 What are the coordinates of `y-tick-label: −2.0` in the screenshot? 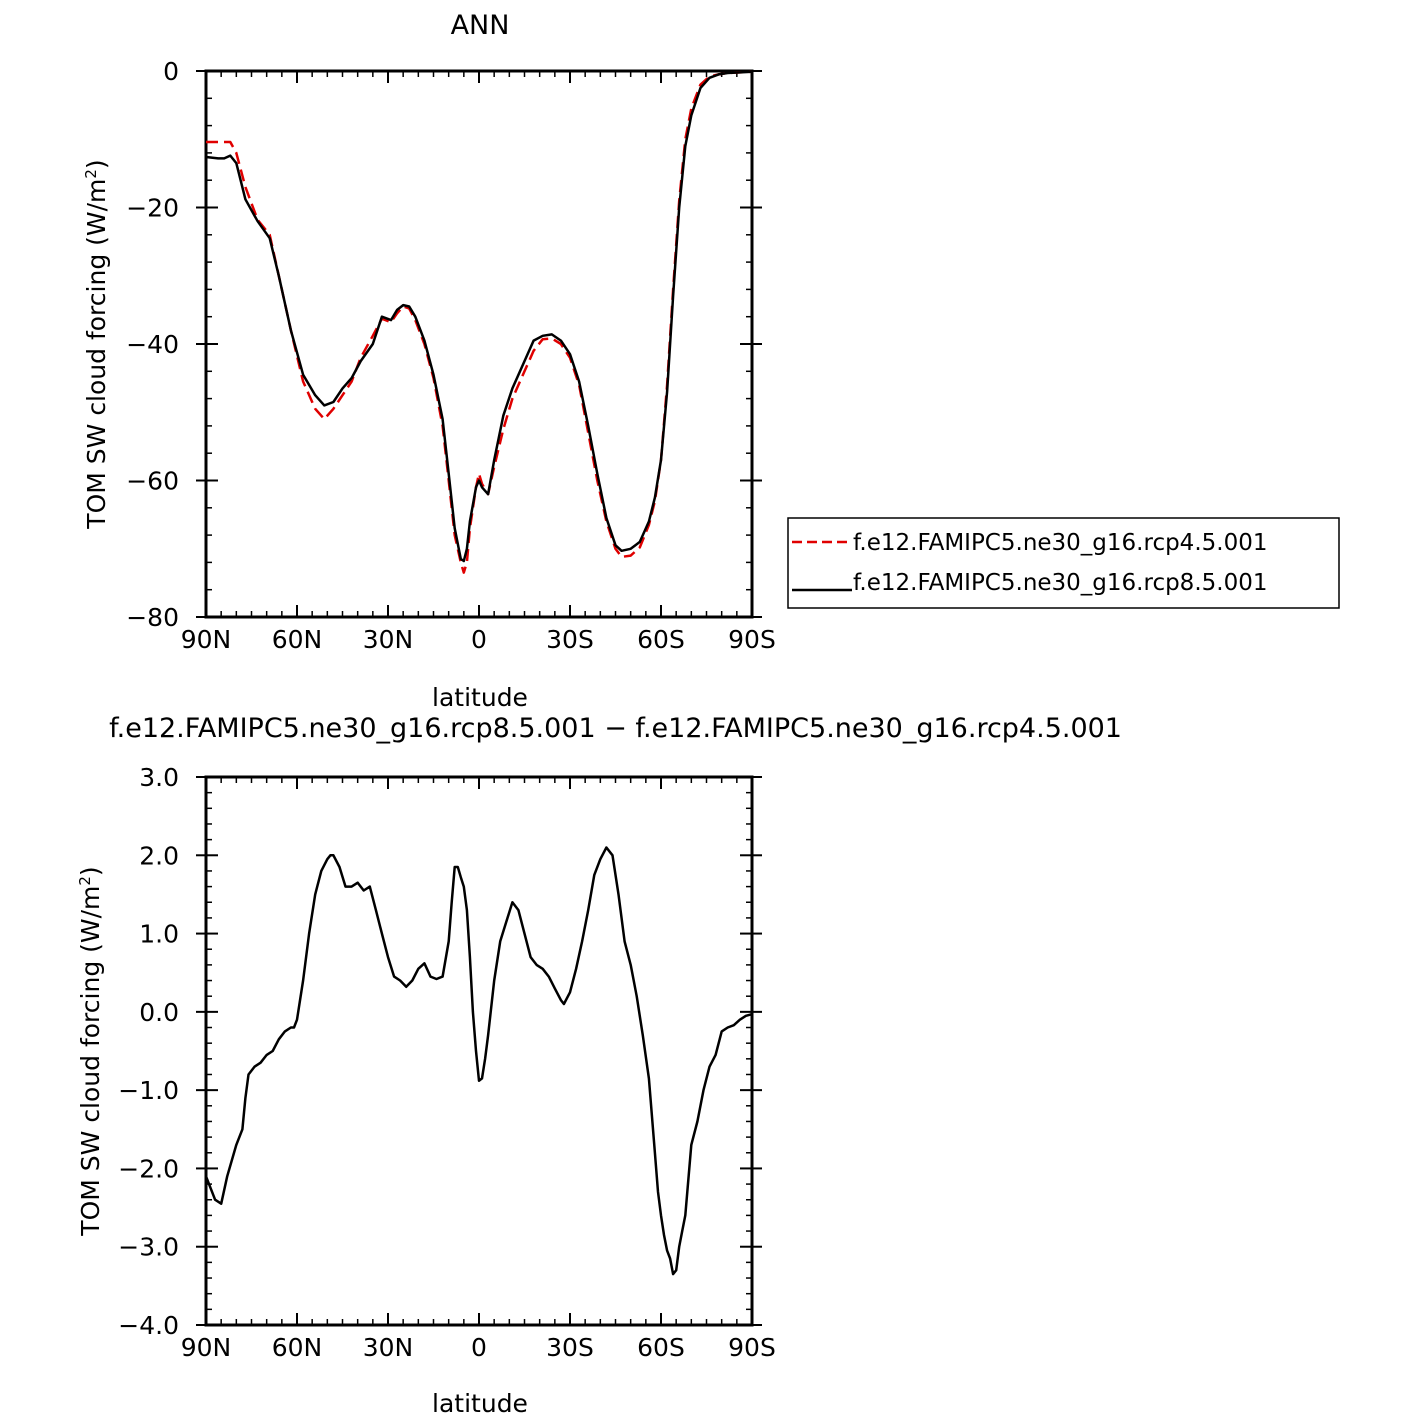 It's located at (148, 1168).